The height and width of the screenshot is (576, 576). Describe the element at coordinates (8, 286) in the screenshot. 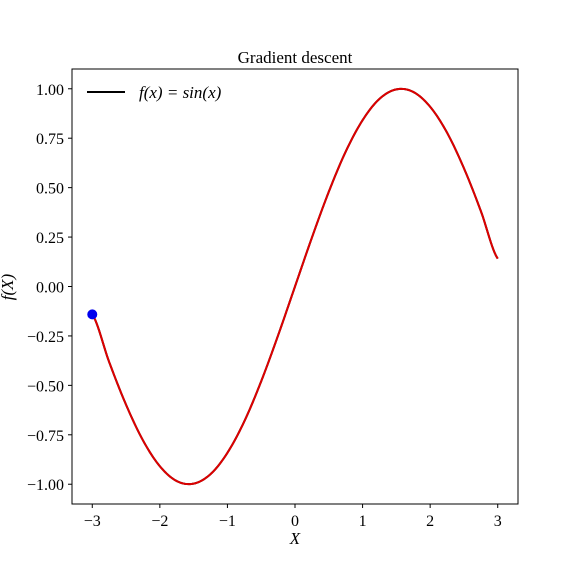

I see `y-axis-label: f(X)` at that location.